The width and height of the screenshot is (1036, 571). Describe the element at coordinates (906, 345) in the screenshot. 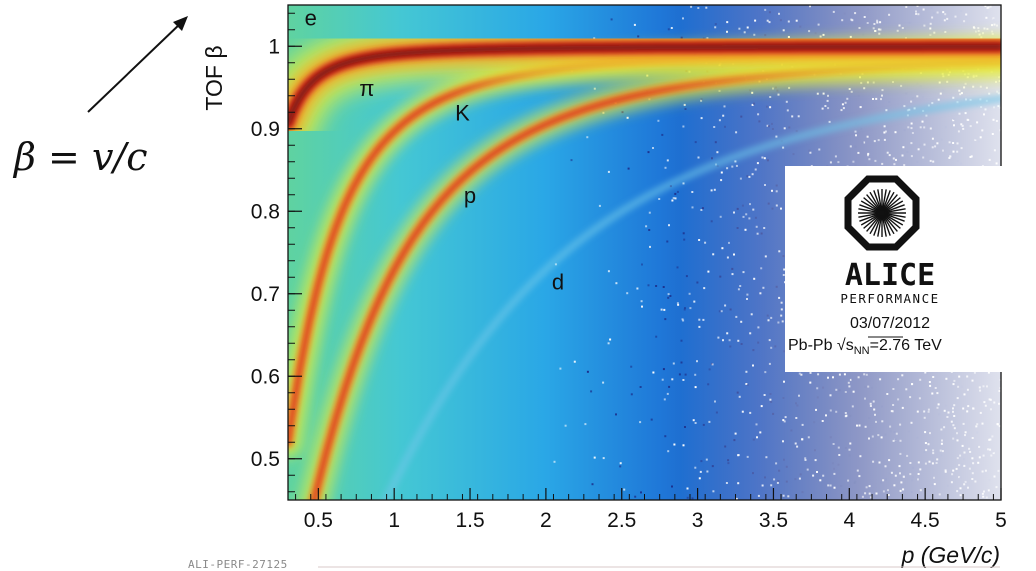

I see `energy-text: =2.76 TeV` at that location.